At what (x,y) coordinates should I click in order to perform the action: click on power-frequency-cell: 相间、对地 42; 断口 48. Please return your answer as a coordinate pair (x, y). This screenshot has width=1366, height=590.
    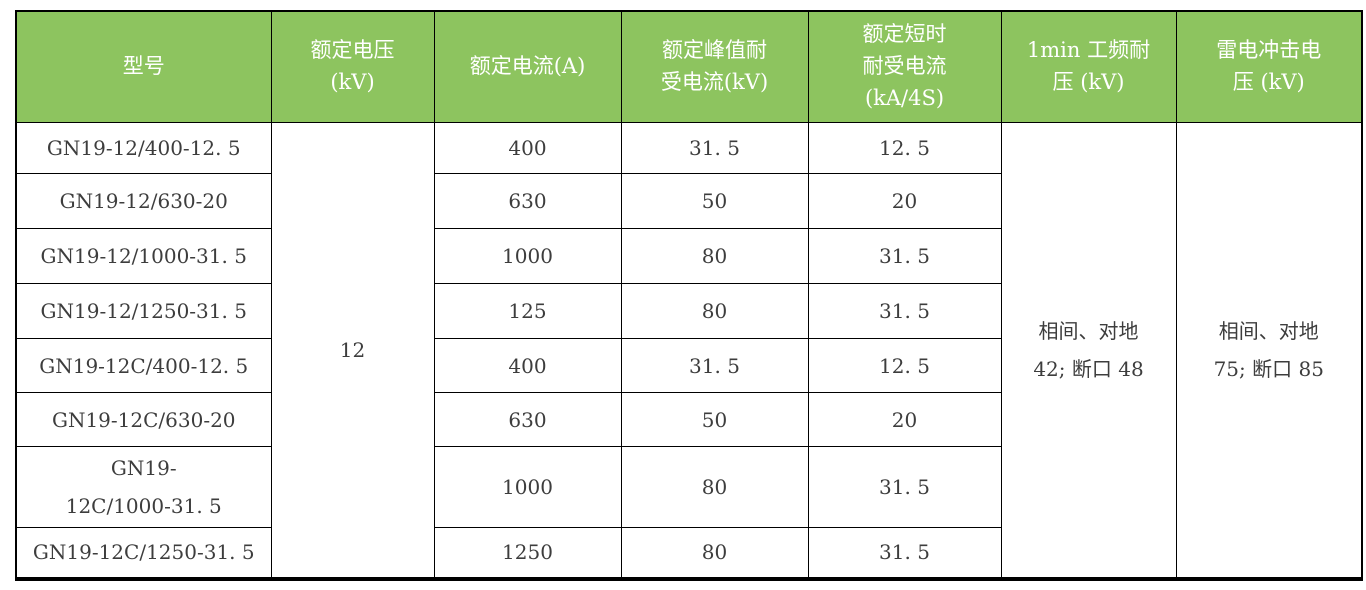
    Looking at the image, I should click on (1088, 350).